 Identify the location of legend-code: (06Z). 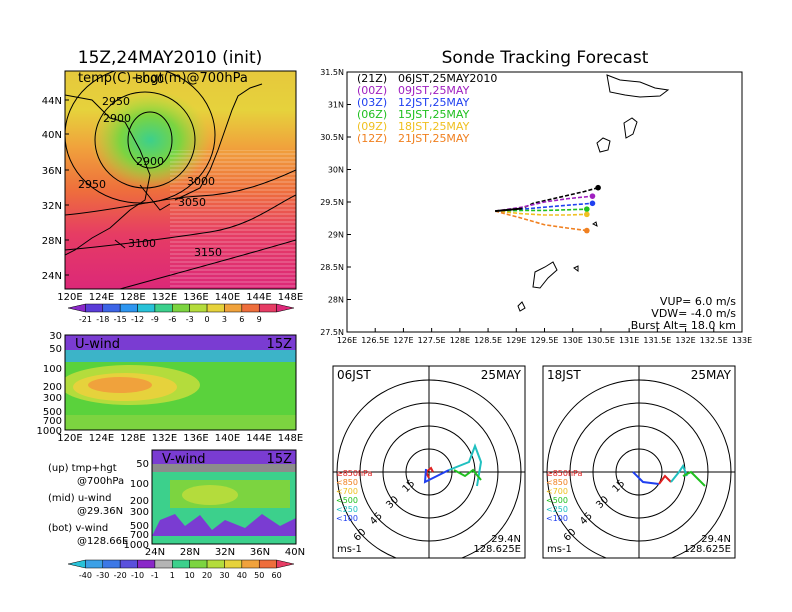
(372, 114).